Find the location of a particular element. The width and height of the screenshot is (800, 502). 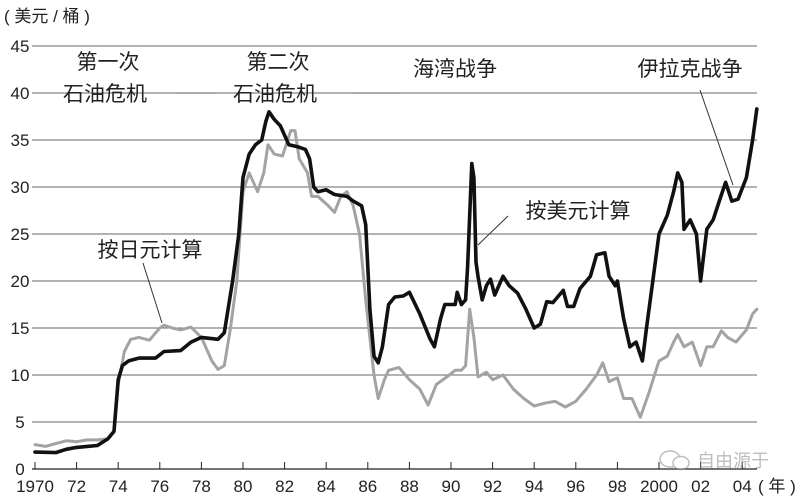

annotation-jpy-series: 按日元计算 is located at coordinates (150, 250).